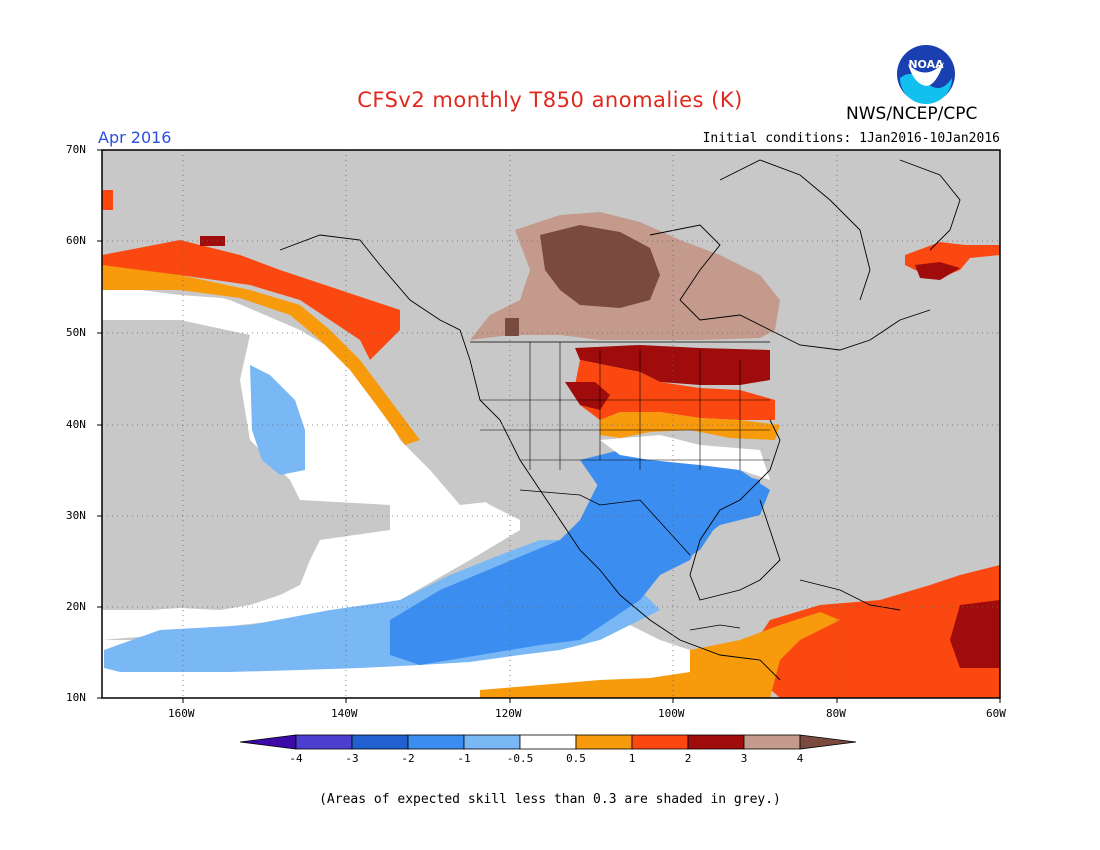  I want to click on color-bar, so click(548, 742).